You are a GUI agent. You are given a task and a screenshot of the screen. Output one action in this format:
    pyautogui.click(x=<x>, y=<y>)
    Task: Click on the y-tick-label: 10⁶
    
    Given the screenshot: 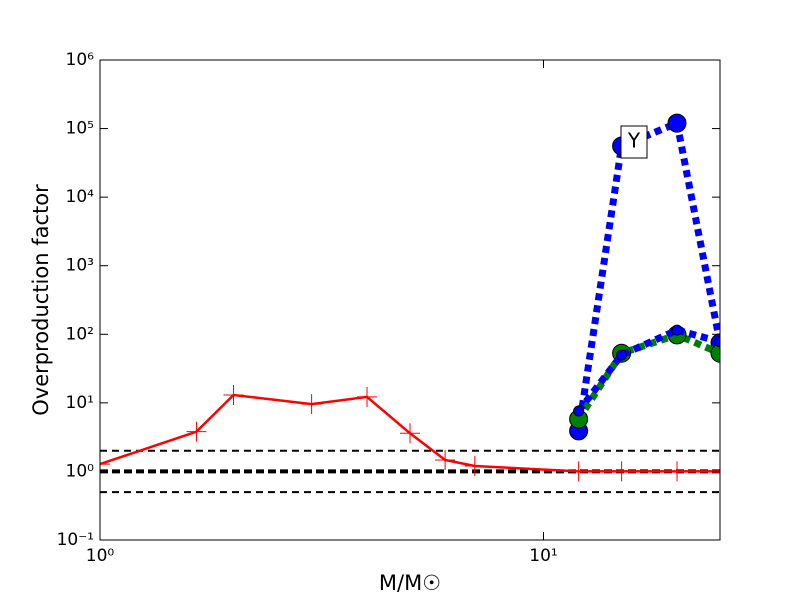 What is the action you would take?
    pyautogui.click(x=80, y=60)
    